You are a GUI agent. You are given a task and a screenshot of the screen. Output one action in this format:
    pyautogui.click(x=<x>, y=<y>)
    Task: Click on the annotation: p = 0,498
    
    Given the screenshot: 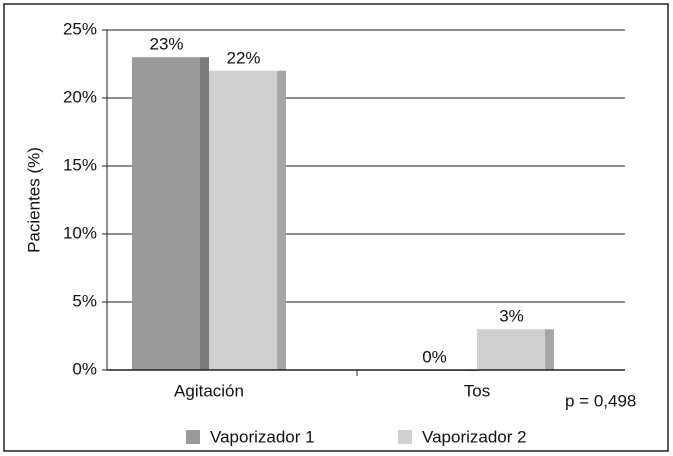 What is the action you would take?
    pyautogui.click(x=600, y=400)
    